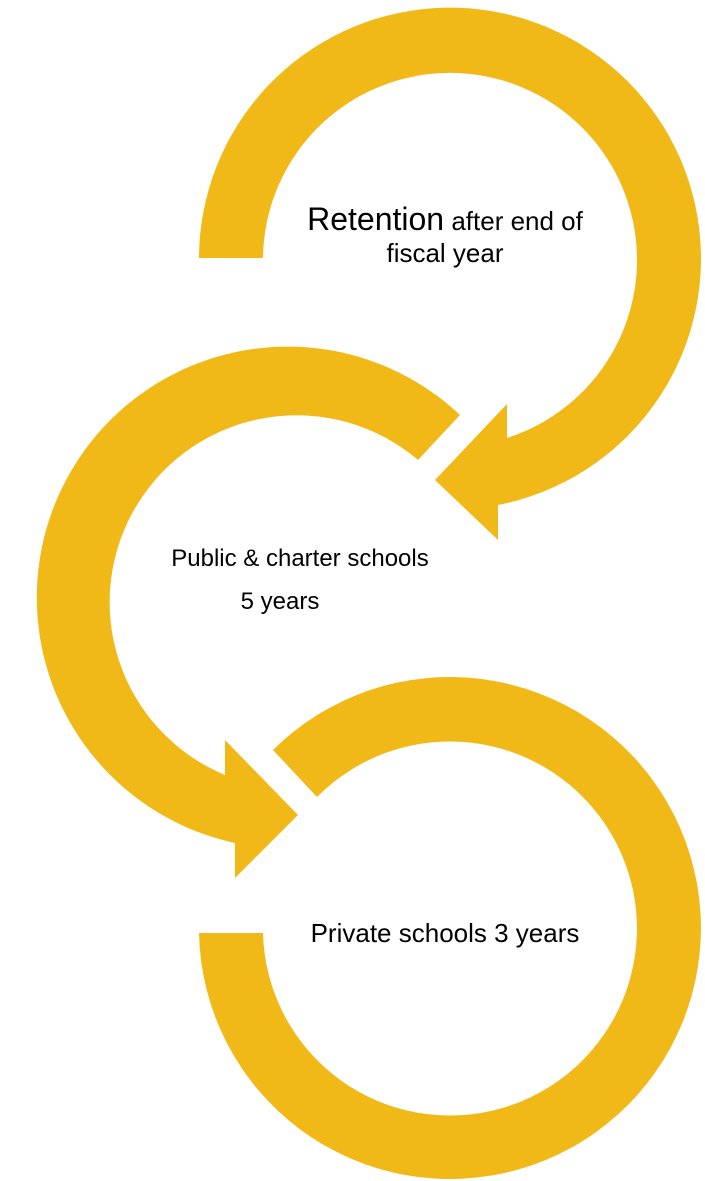 The image size is (705, 1181). Describe the element at coordinates (300, 558) in the screenshot. I see `step-public-label: Public & charter schools` at that location.